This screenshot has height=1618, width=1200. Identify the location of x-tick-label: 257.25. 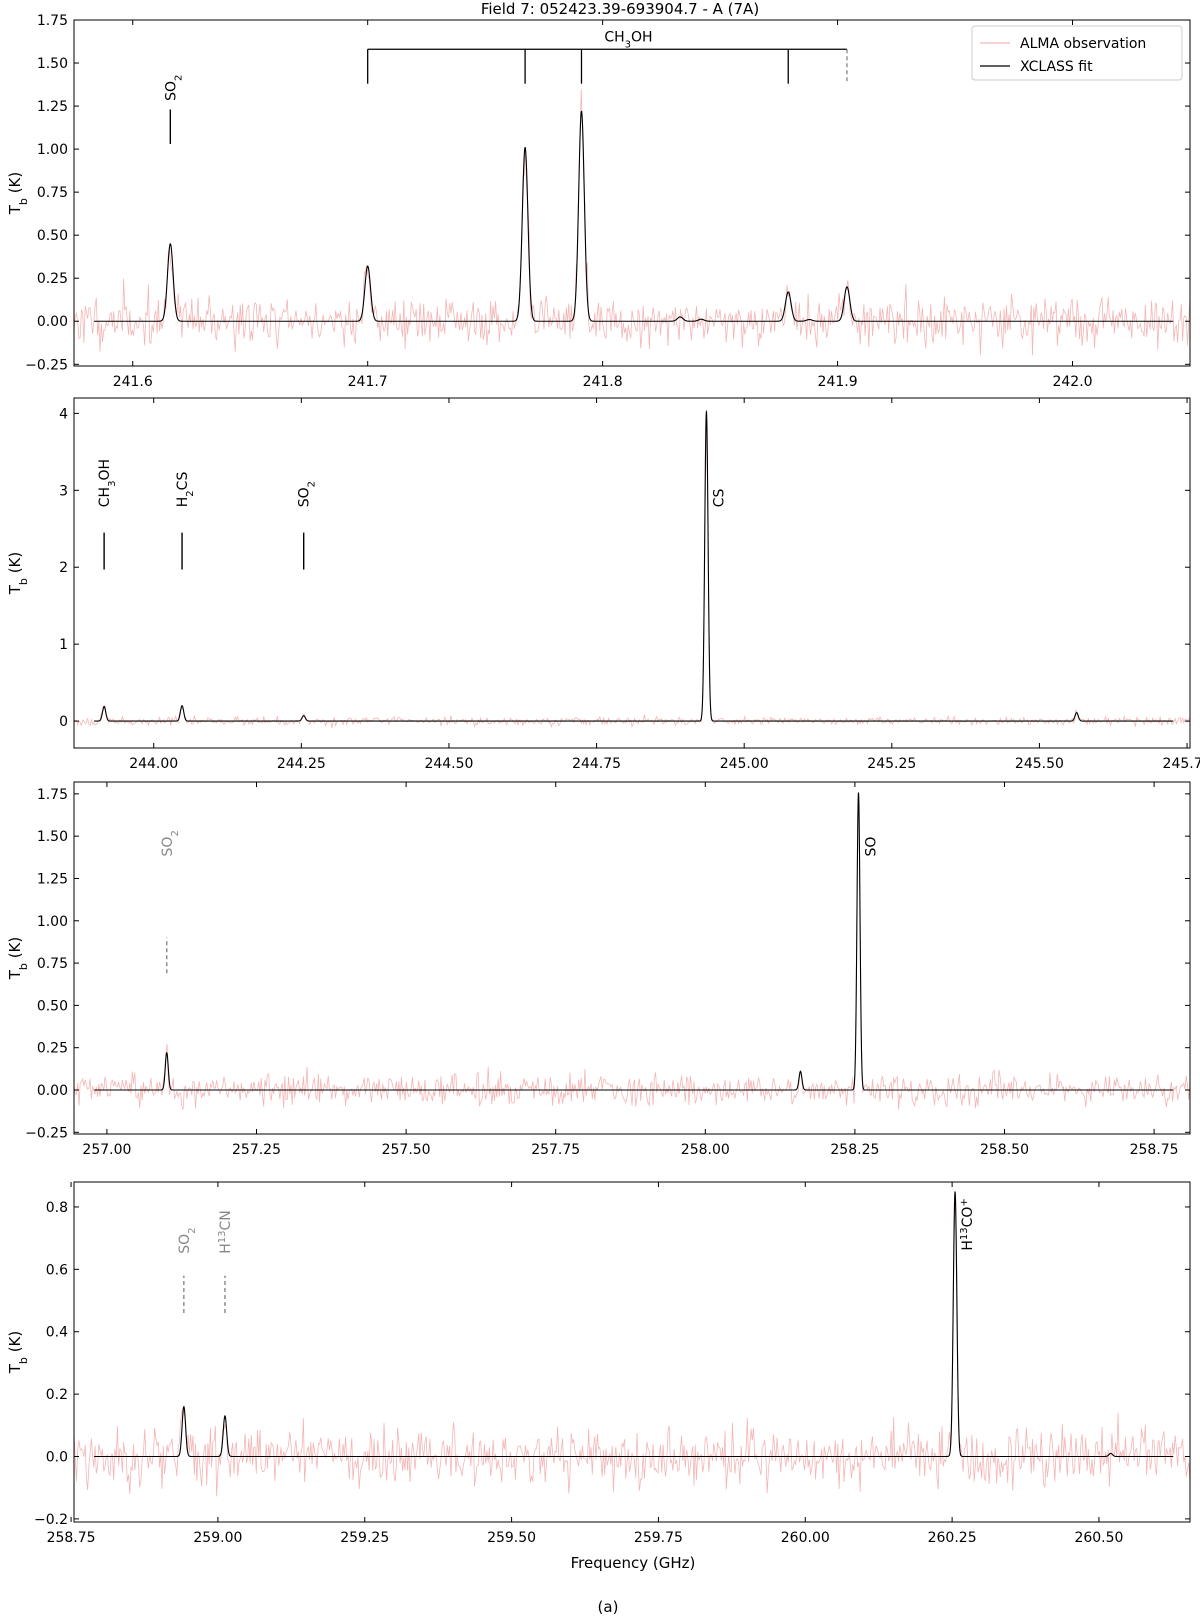
(256, 1150).